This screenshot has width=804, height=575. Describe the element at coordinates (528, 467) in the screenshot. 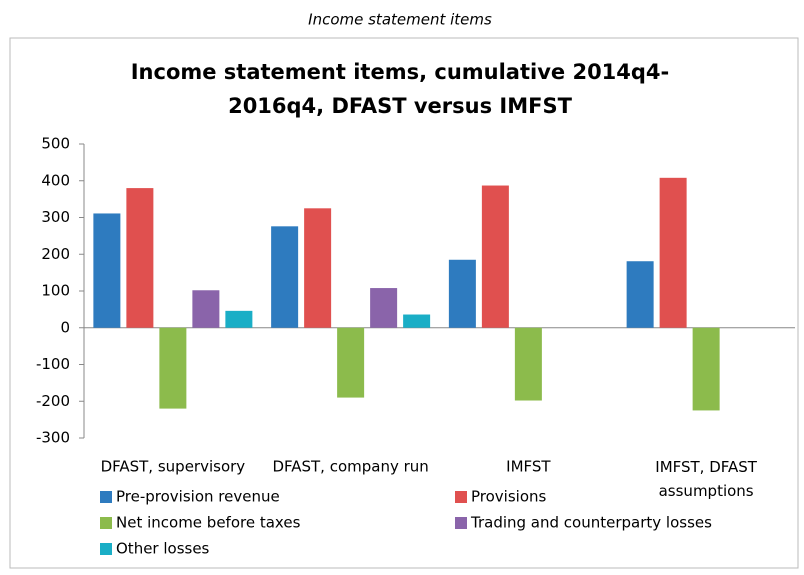

I see `x-tick-label: IMFST` at that location.